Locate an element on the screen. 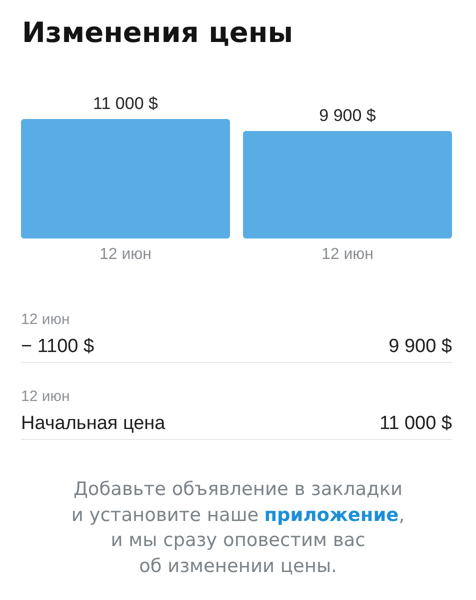  text: − 1100 $ is located at coordinates (57, 347).